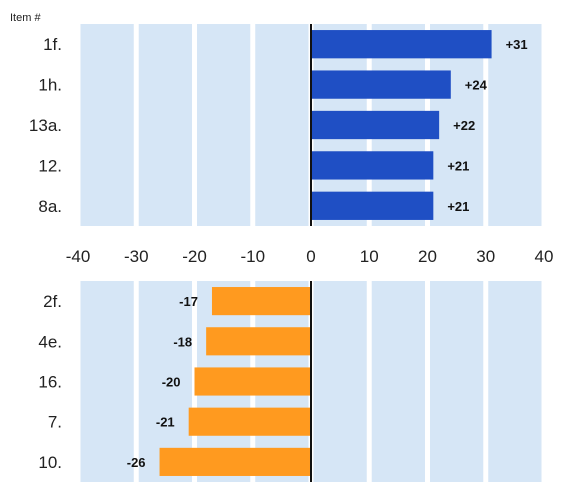 The width and height of the screenshot is (569, 482). I want to click on x-tick-label-5: 10, so click(369, 256).